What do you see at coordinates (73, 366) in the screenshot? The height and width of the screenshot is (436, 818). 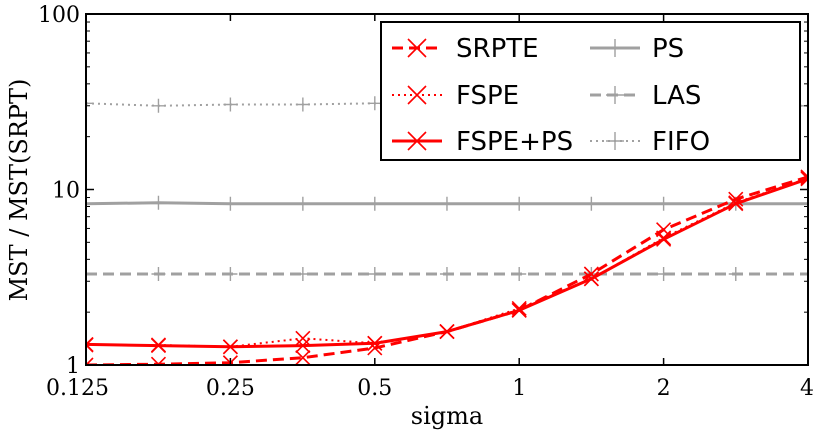 I see `y-tick-label: 1` at bounding box center [73, 366].